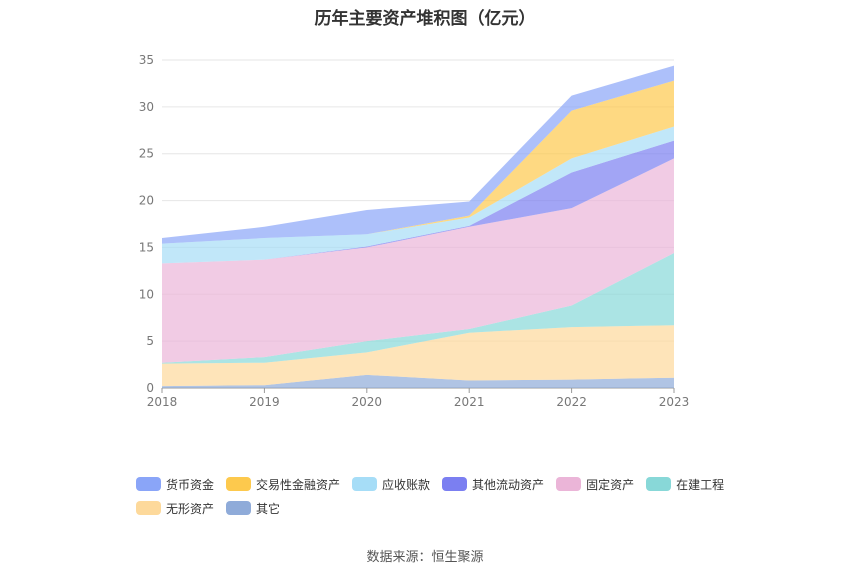 The width and height of the screenshot is (850, 575). What do you see at coordinates (298, 484) in the screenshot?
I see `legend-label: 交易性金融资产` at bounding box center [298, 484].